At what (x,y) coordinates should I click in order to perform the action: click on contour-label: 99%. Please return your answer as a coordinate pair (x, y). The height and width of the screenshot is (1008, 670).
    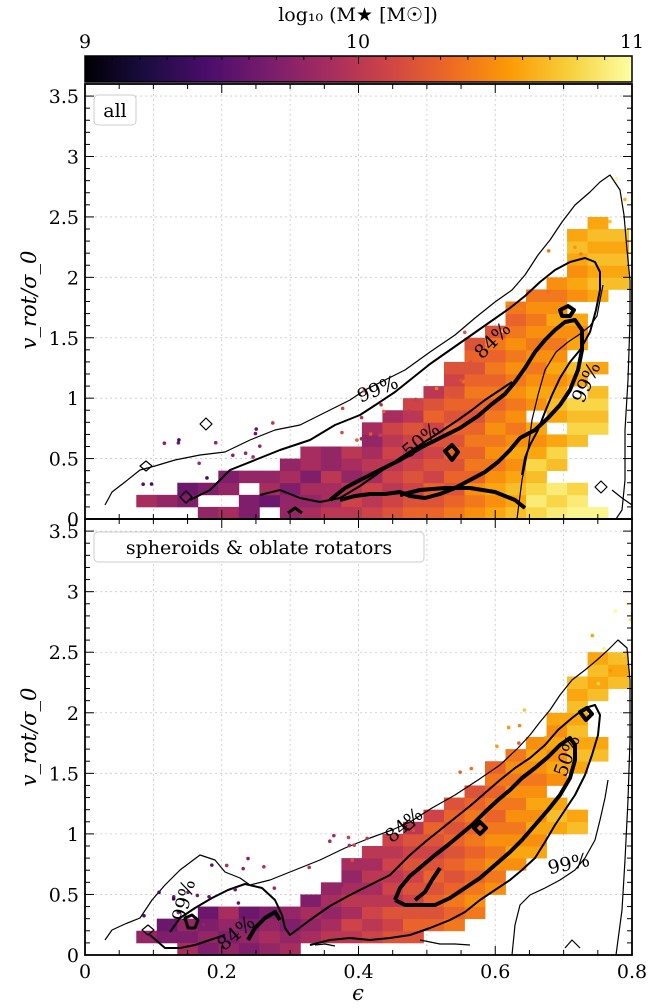
    Looking at the image, I should click on (377, 389).